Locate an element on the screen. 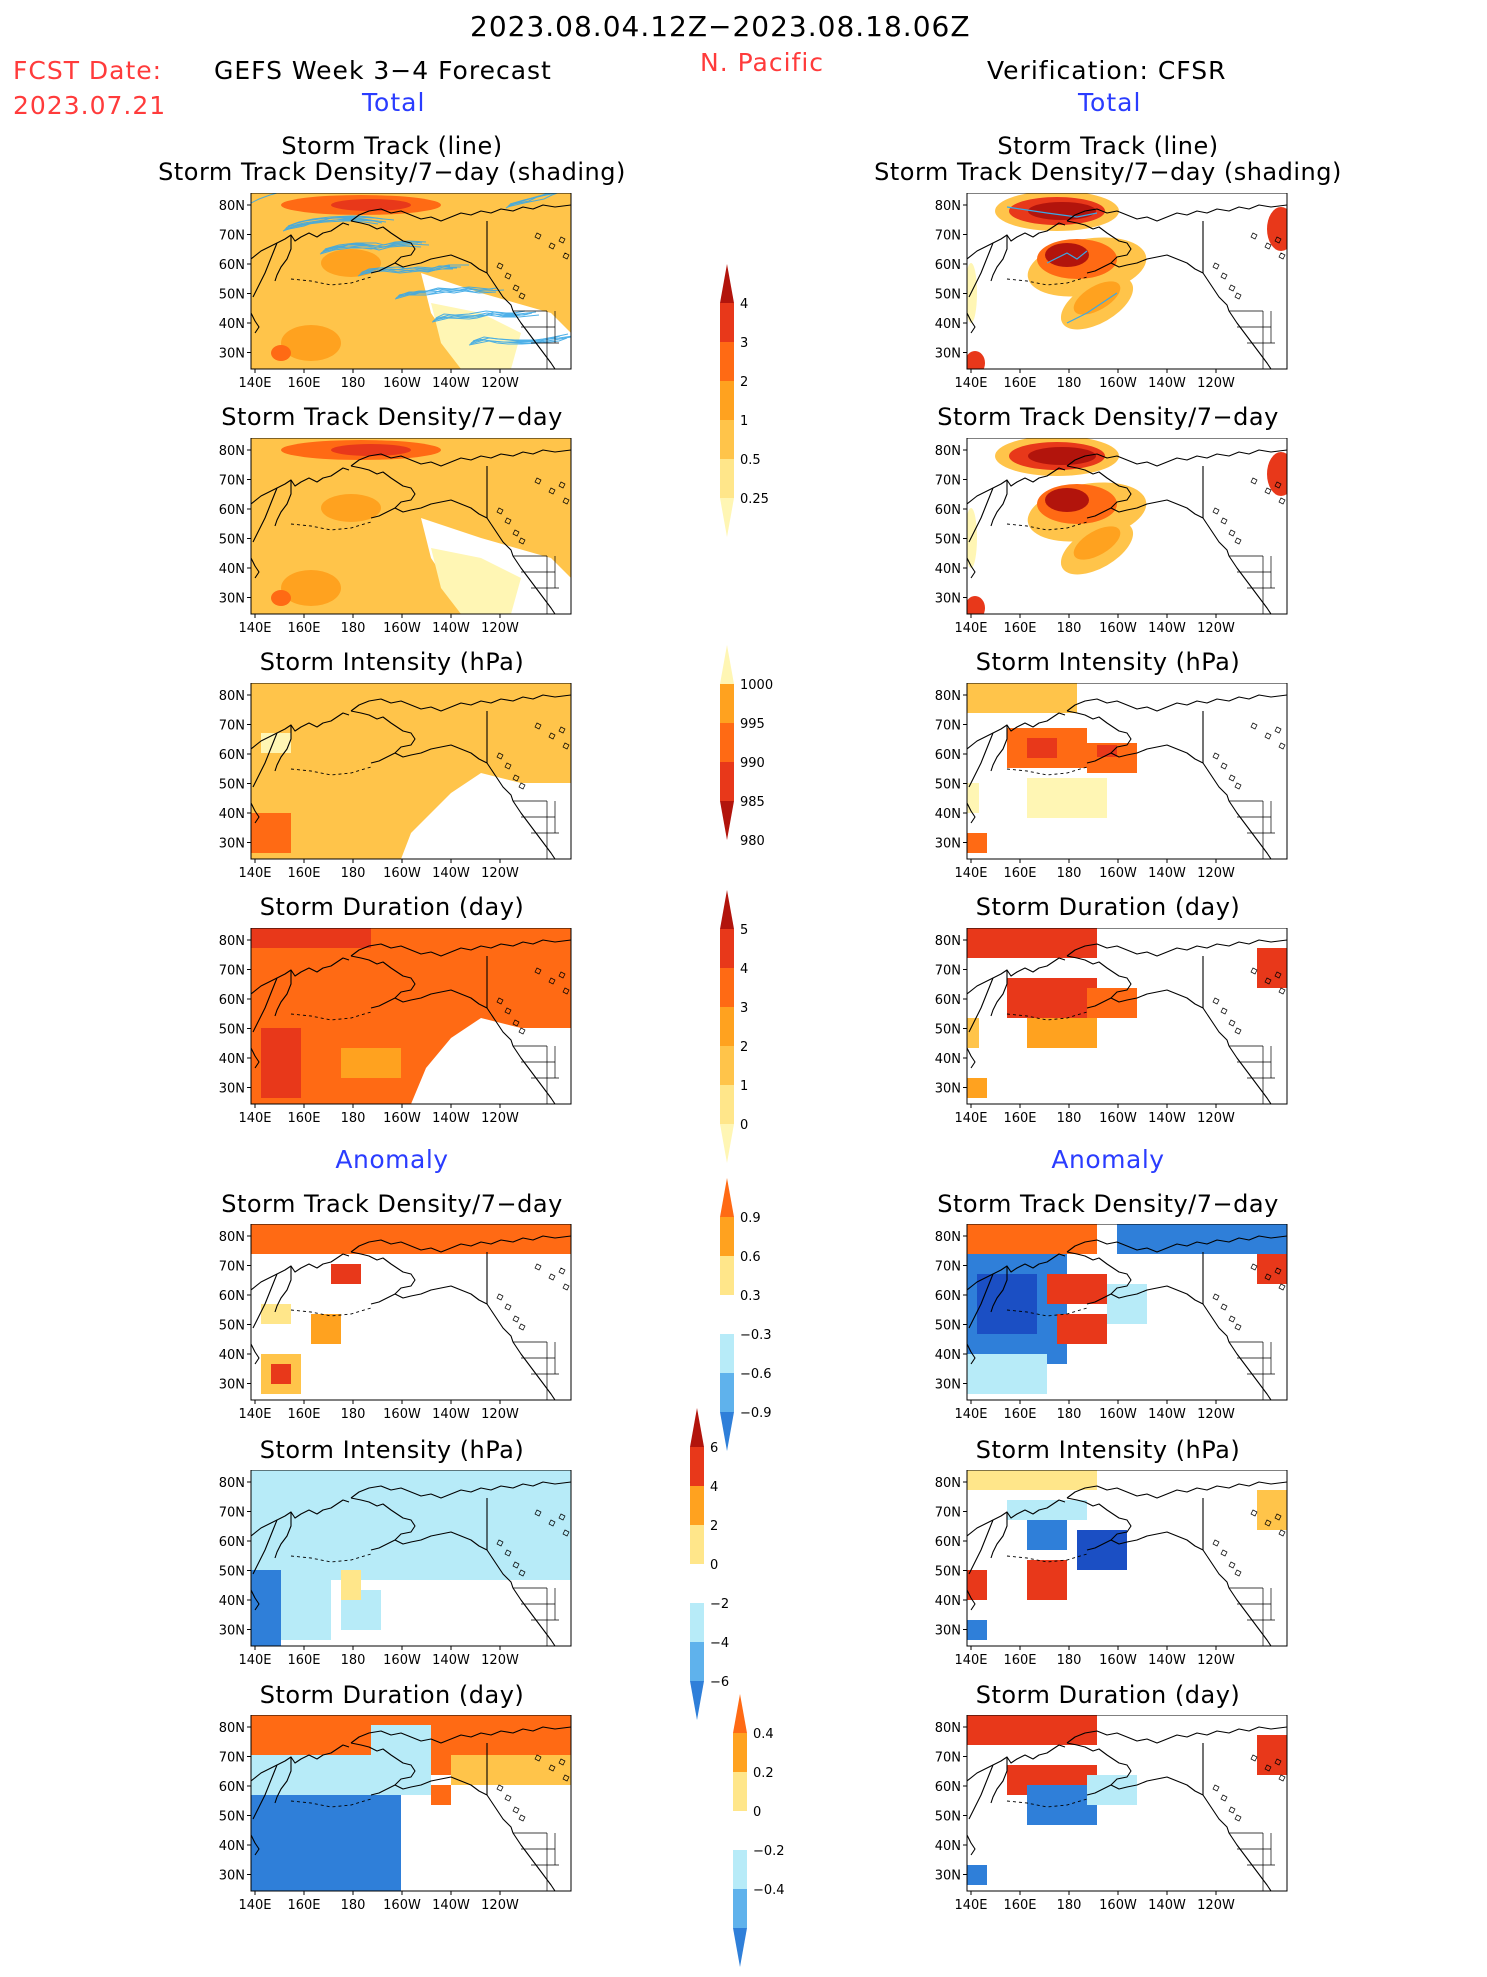 The height and width of the screenshot is (1977, 1487). colorbar-tick-label: 990 is located at coordinates (752, 763).